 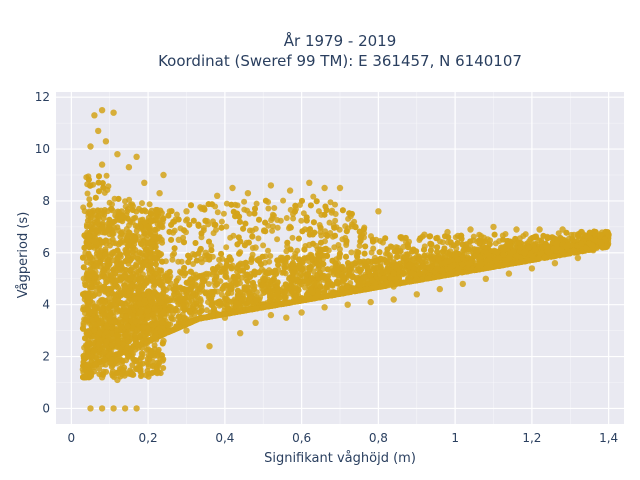 I want to click on y-tick-label: 0, so click(x=46, y=408).